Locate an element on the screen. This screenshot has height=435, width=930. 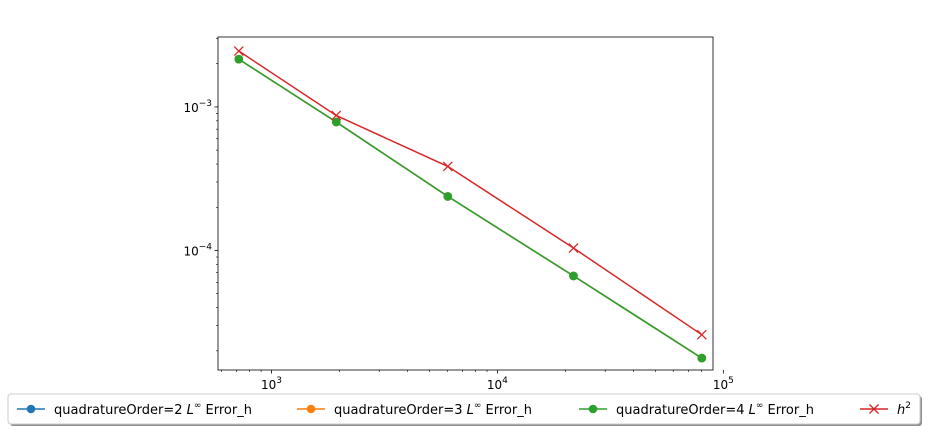
legend-label: quadratureOrder=2 L∞ Error_h is located at coordinates (153, 409).